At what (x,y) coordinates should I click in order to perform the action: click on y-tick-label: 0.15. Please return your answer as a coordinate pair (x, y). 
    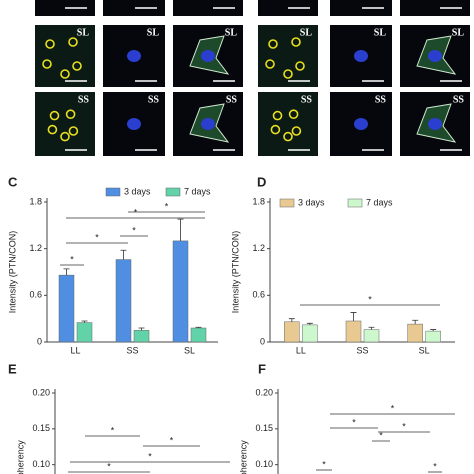
    Looking at the image, I should click on (264, 428).